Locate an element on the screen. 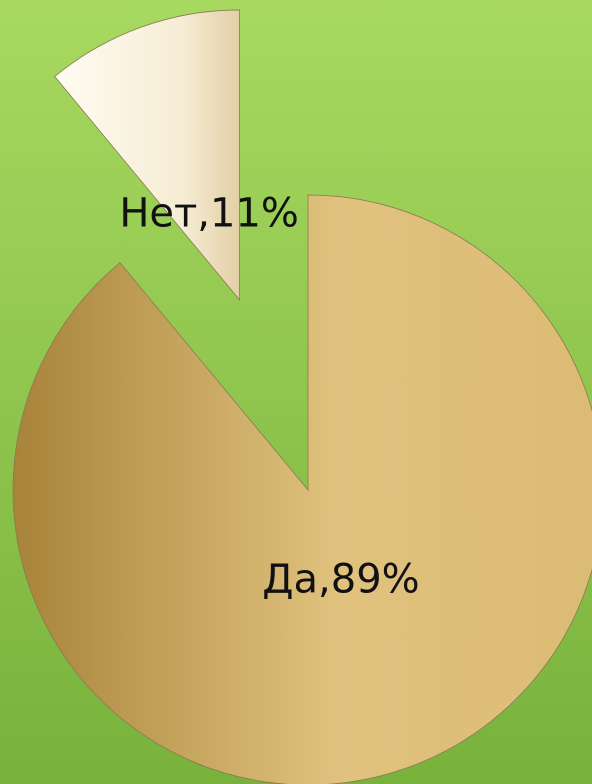 Image resolution: width=592 pixels, height=784 pixels. data-label: Да,89% is located at coordinates (340, 580).